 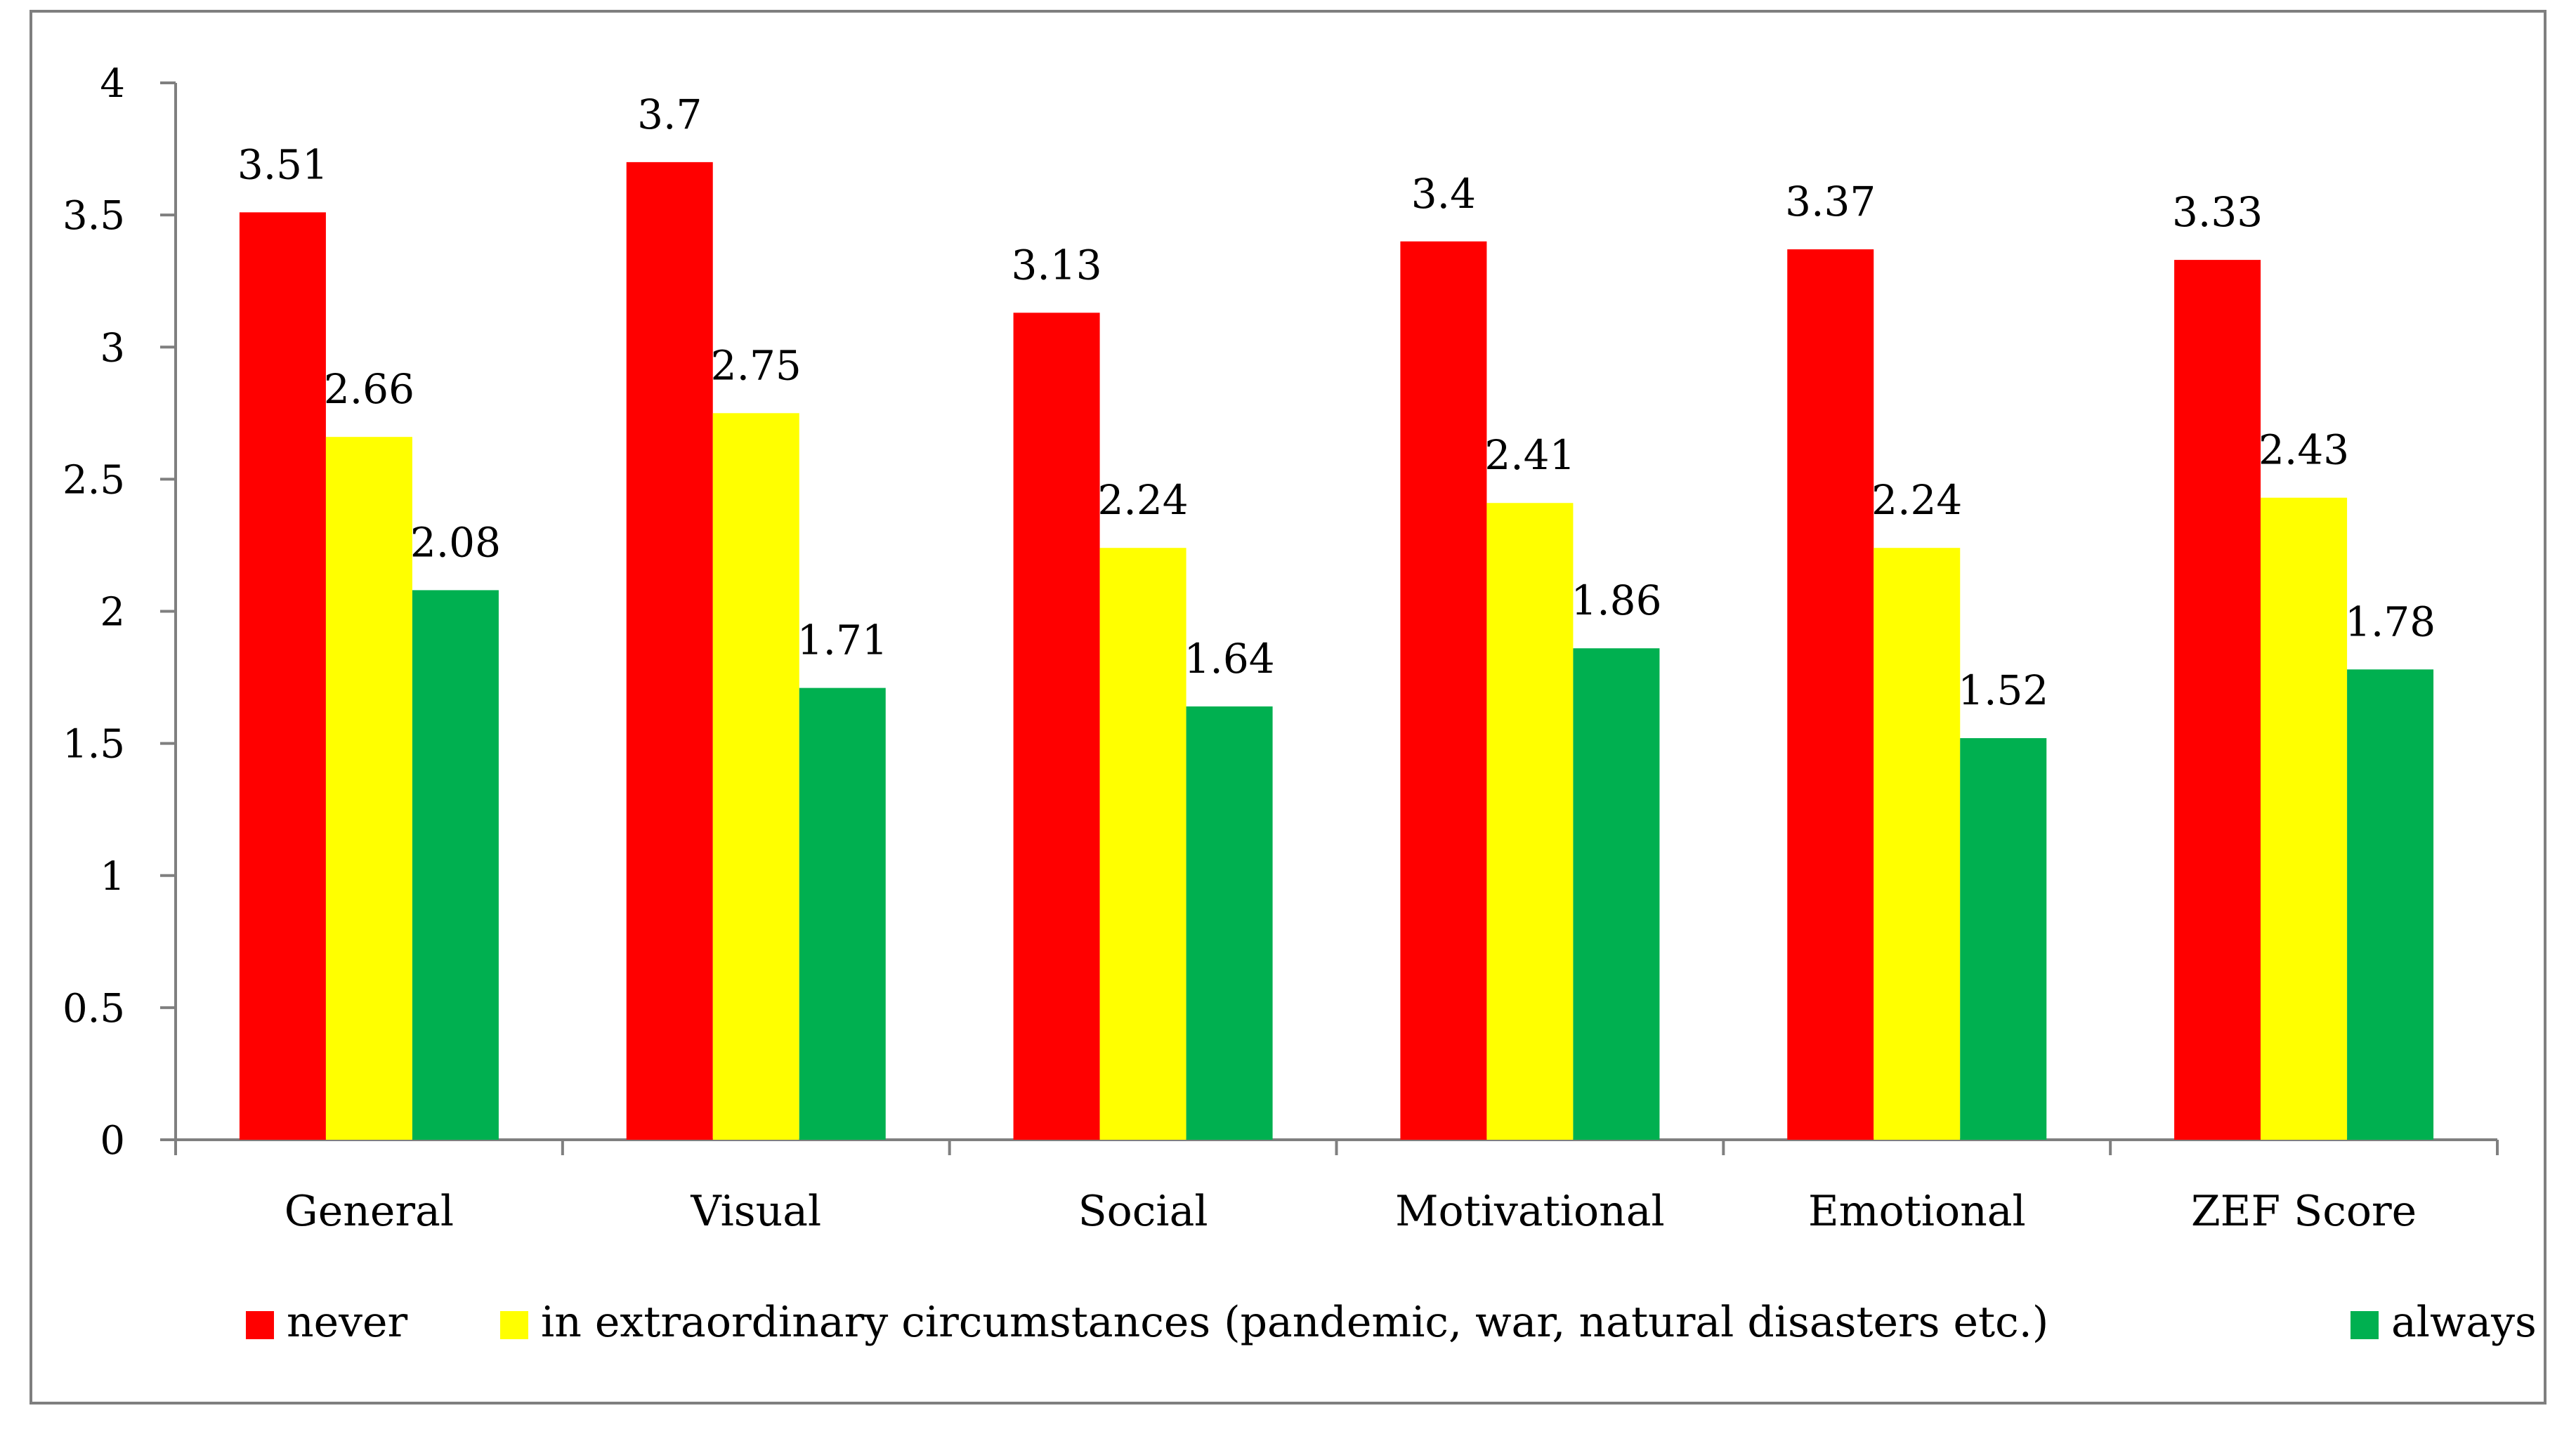 What do you see at coordinates (756, 365) in the screenshot?
I see `data-label: 2.75` at bounding box center [756, 365].